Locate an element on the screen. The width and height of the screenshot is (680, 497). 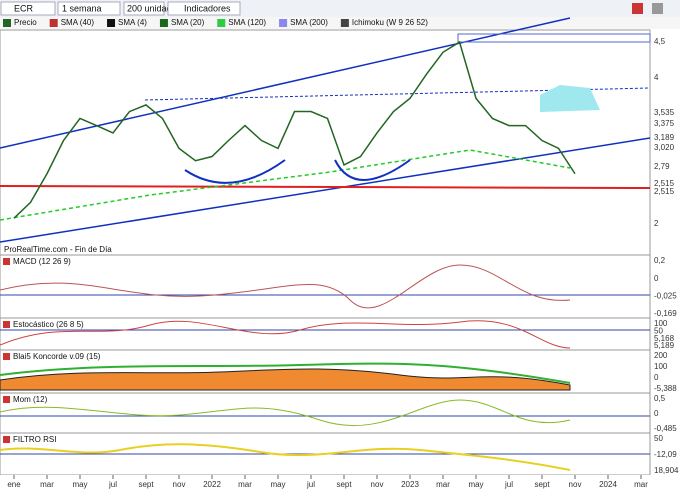
legend-label: SMA (200) is located at coordinates (309, 22).